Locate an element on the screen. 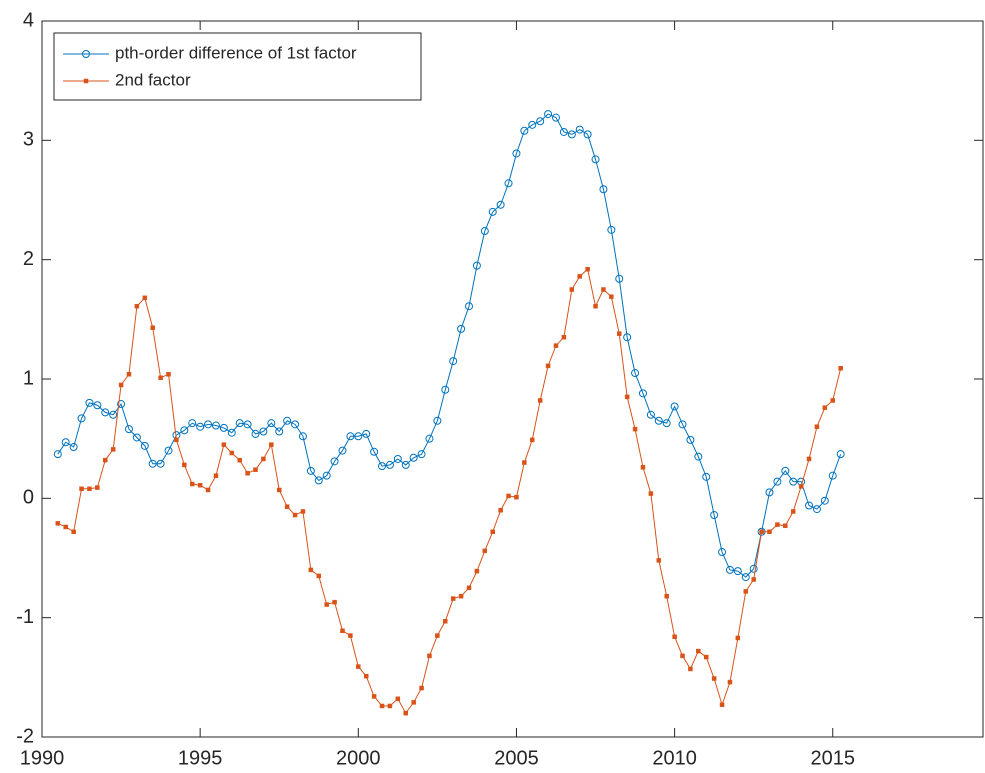 This screenshot has width=985, height=773. y-tick-label: -1 is located at coordinates (25, 617).